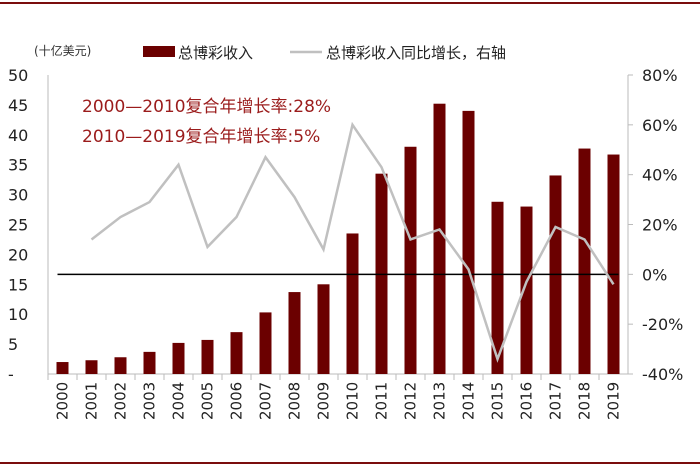 The image size is (700, 466). Describe the element at coordinates (18, 225) in the screenshot. I see `left-tick-label: 25` at that location.